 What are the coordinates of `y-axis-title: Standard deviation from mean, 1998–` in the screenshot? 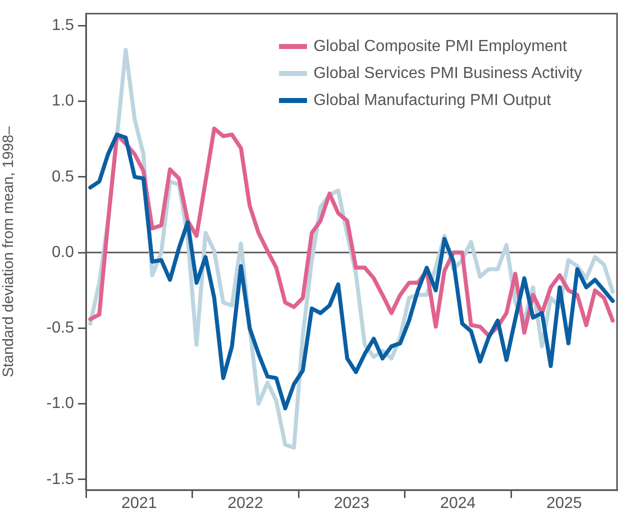 It's located at (9, 252).